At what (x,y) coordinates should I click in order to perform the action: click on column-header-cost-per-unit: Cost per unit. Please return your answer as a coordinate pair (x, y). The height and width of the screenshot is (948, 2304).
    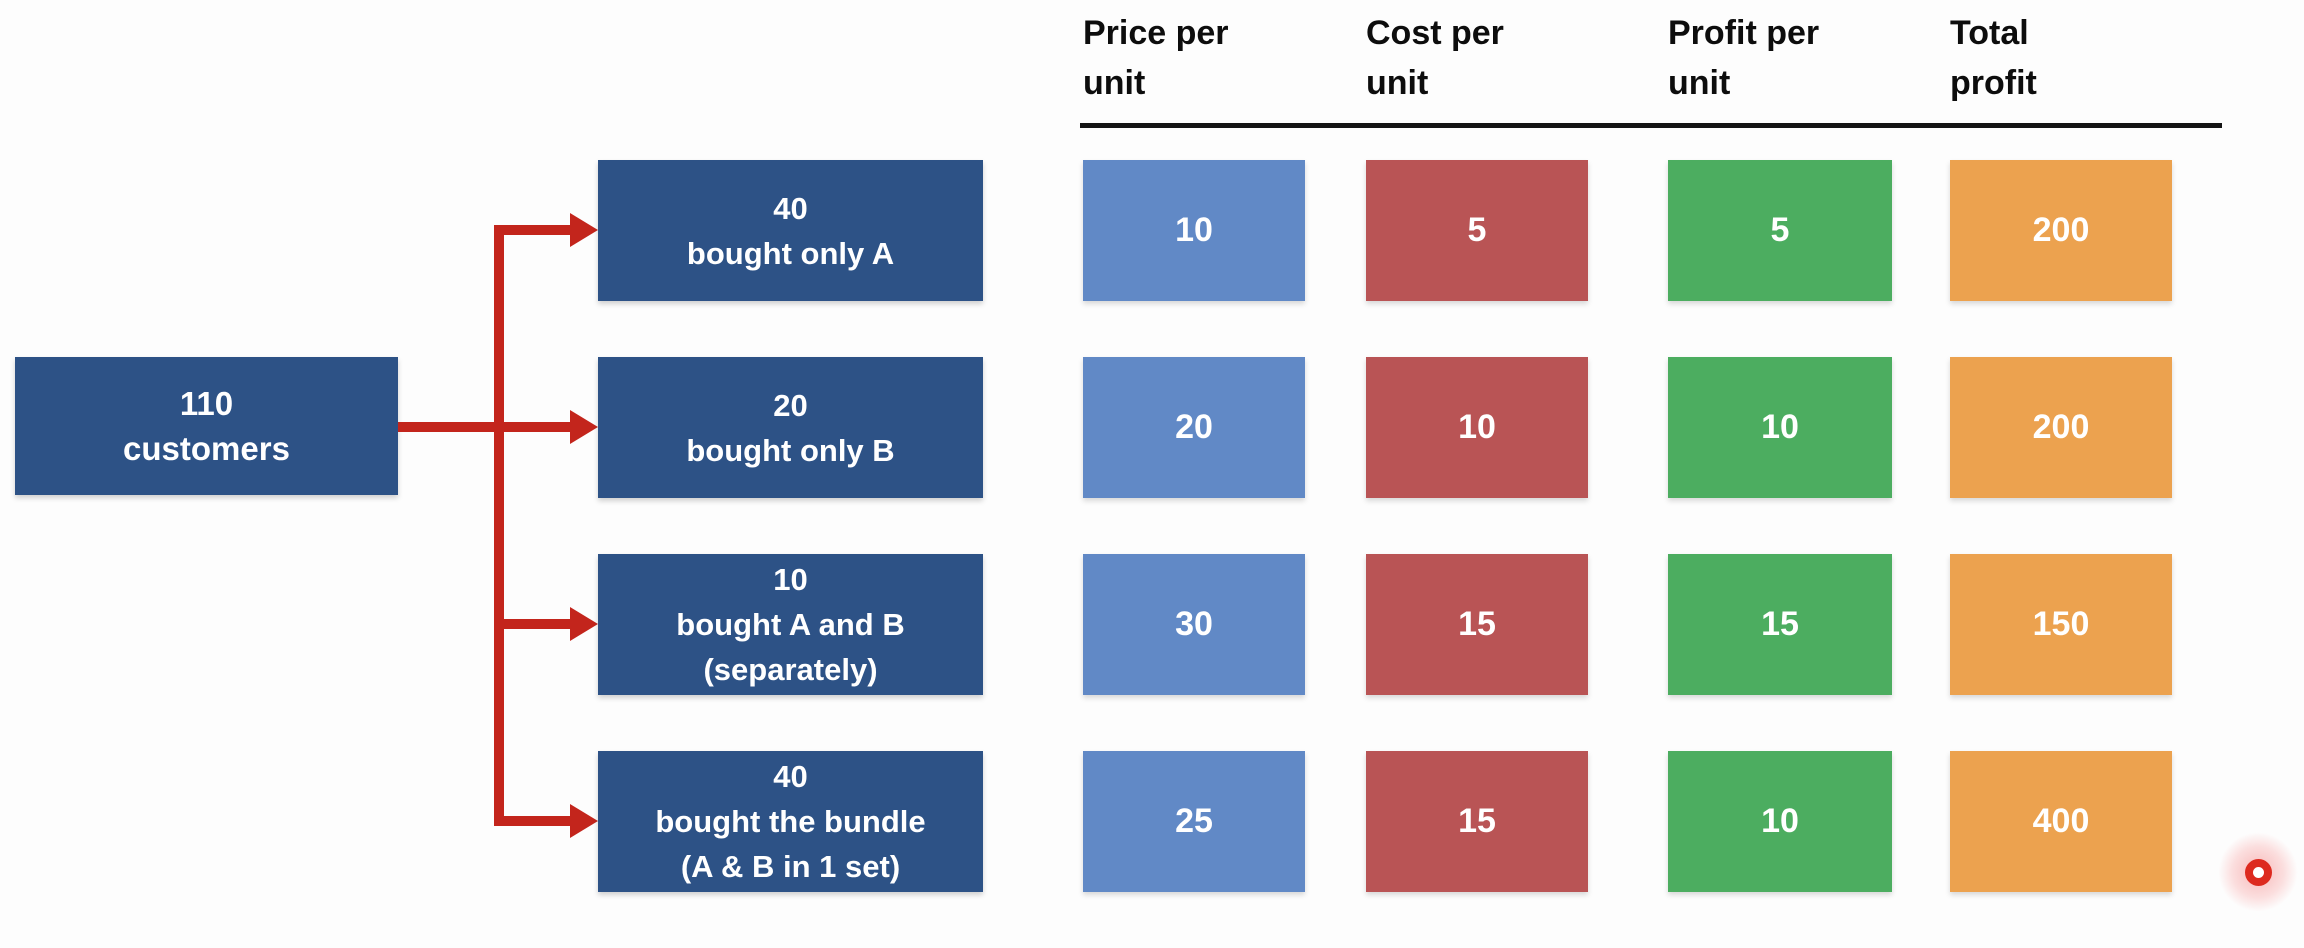
    Looking at the image, I should click on (1486, 58).